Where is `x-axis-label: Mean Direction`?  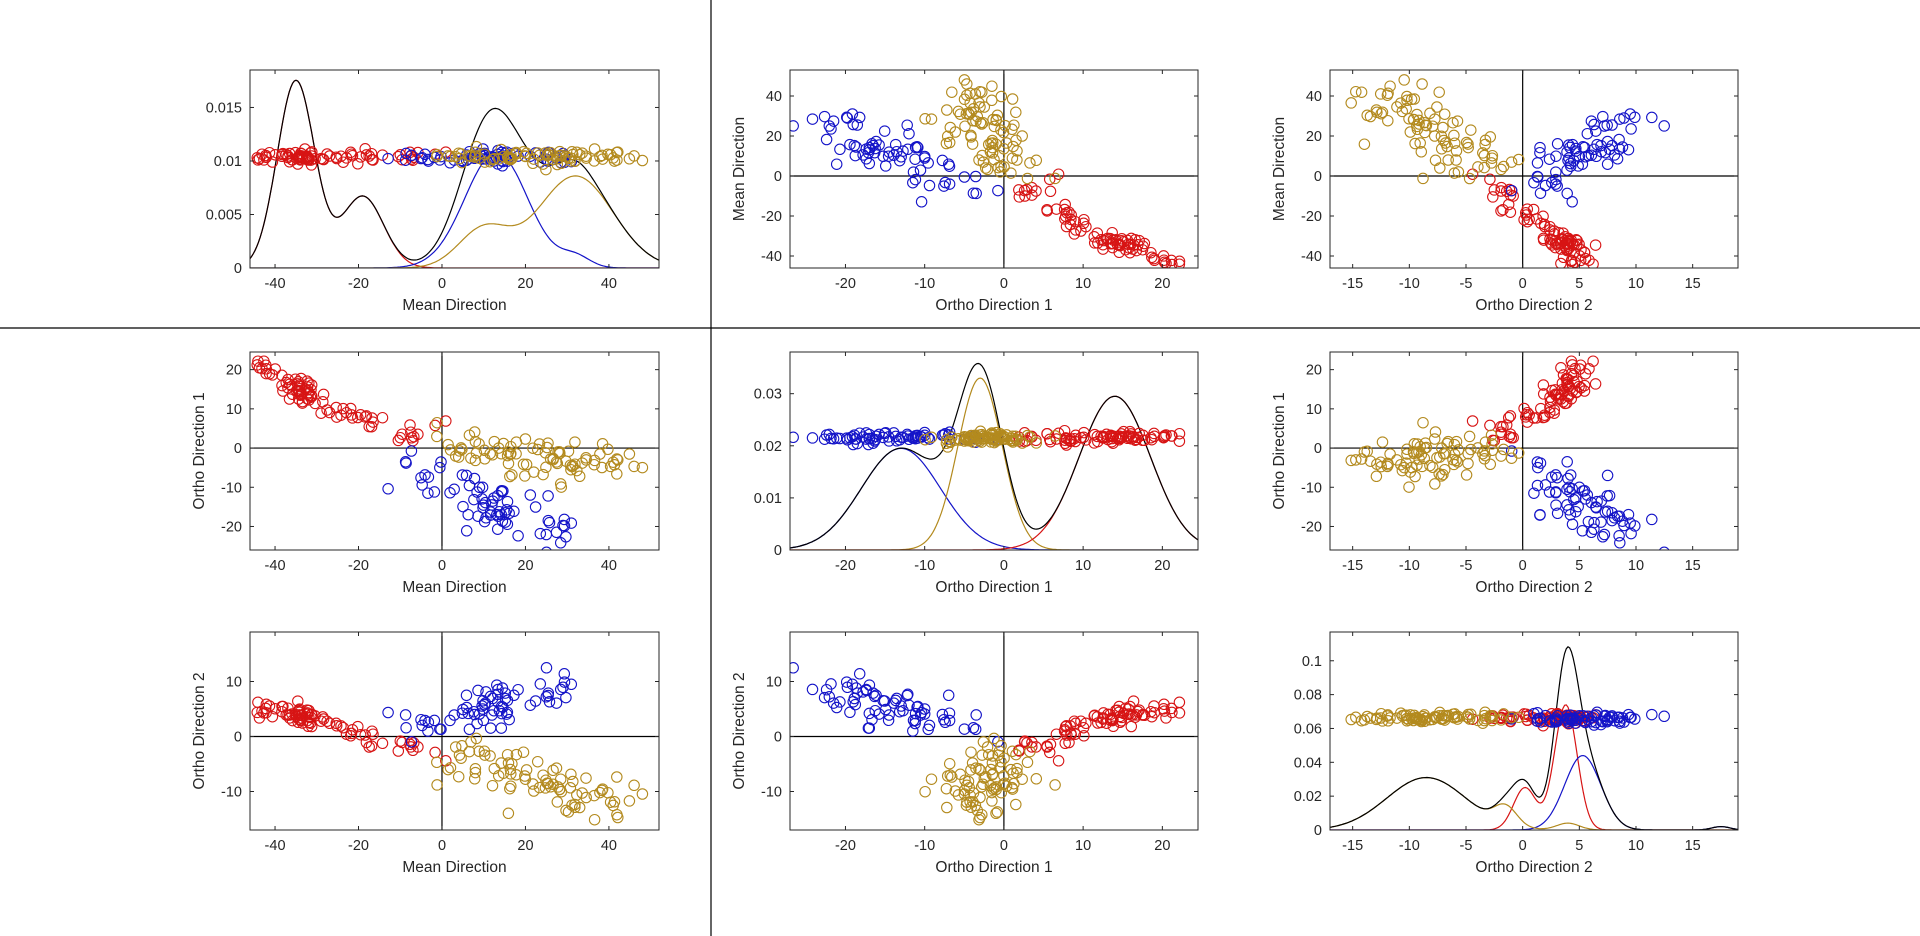
x-axis-label: Mean Direction is located at coordinates (454, 587).